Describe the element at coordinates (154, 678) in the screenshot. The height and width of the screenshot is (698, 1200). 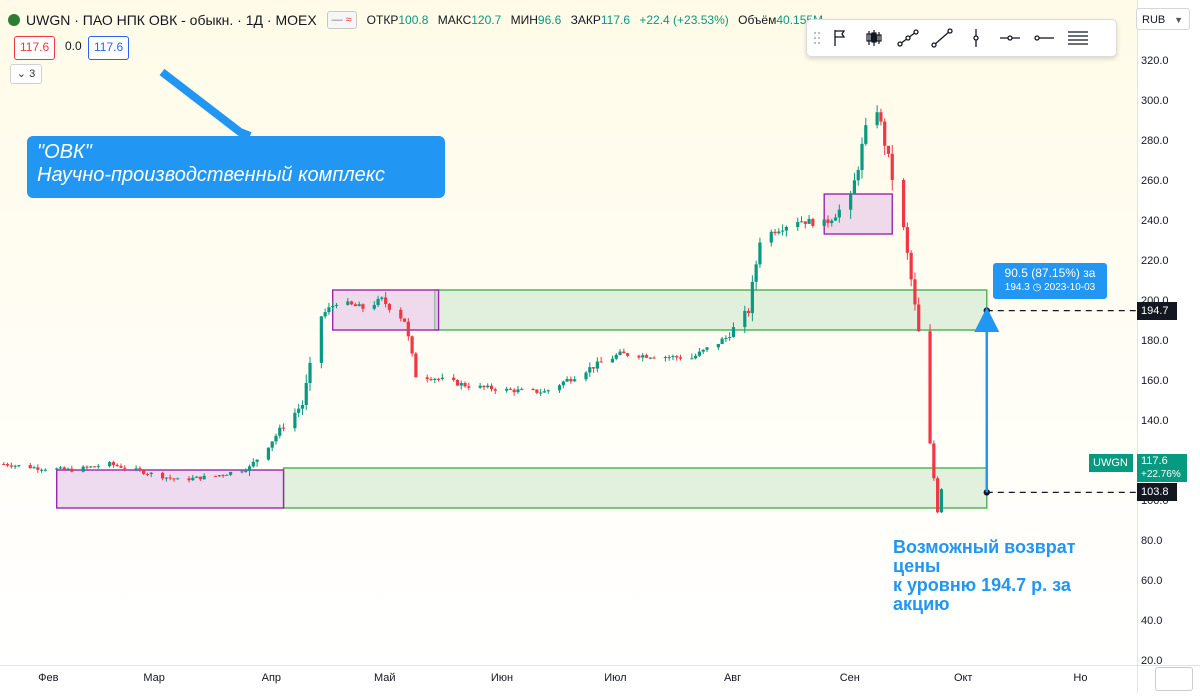
I see `x-tick-label: Мар` at that location.